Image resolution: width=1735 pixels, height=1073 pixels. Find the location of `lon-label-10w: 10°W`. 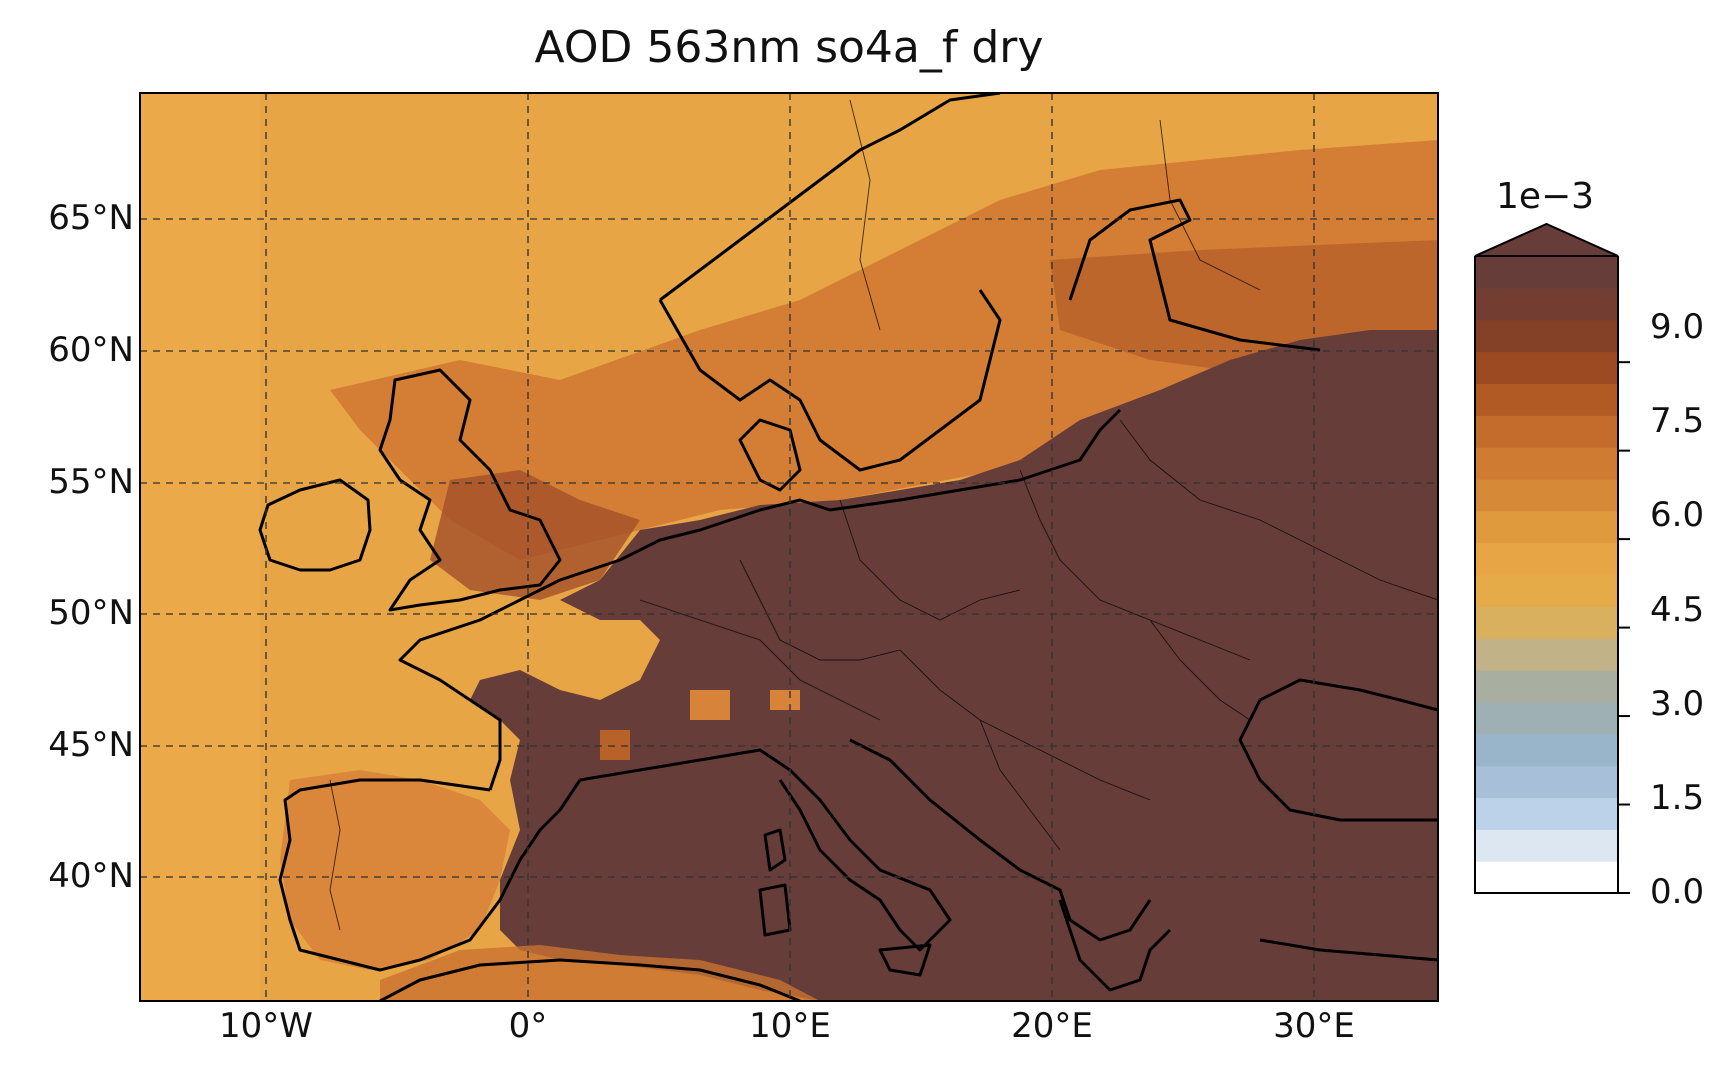

lon-label-10w: 10°W is located at coordinates (266, 1026).